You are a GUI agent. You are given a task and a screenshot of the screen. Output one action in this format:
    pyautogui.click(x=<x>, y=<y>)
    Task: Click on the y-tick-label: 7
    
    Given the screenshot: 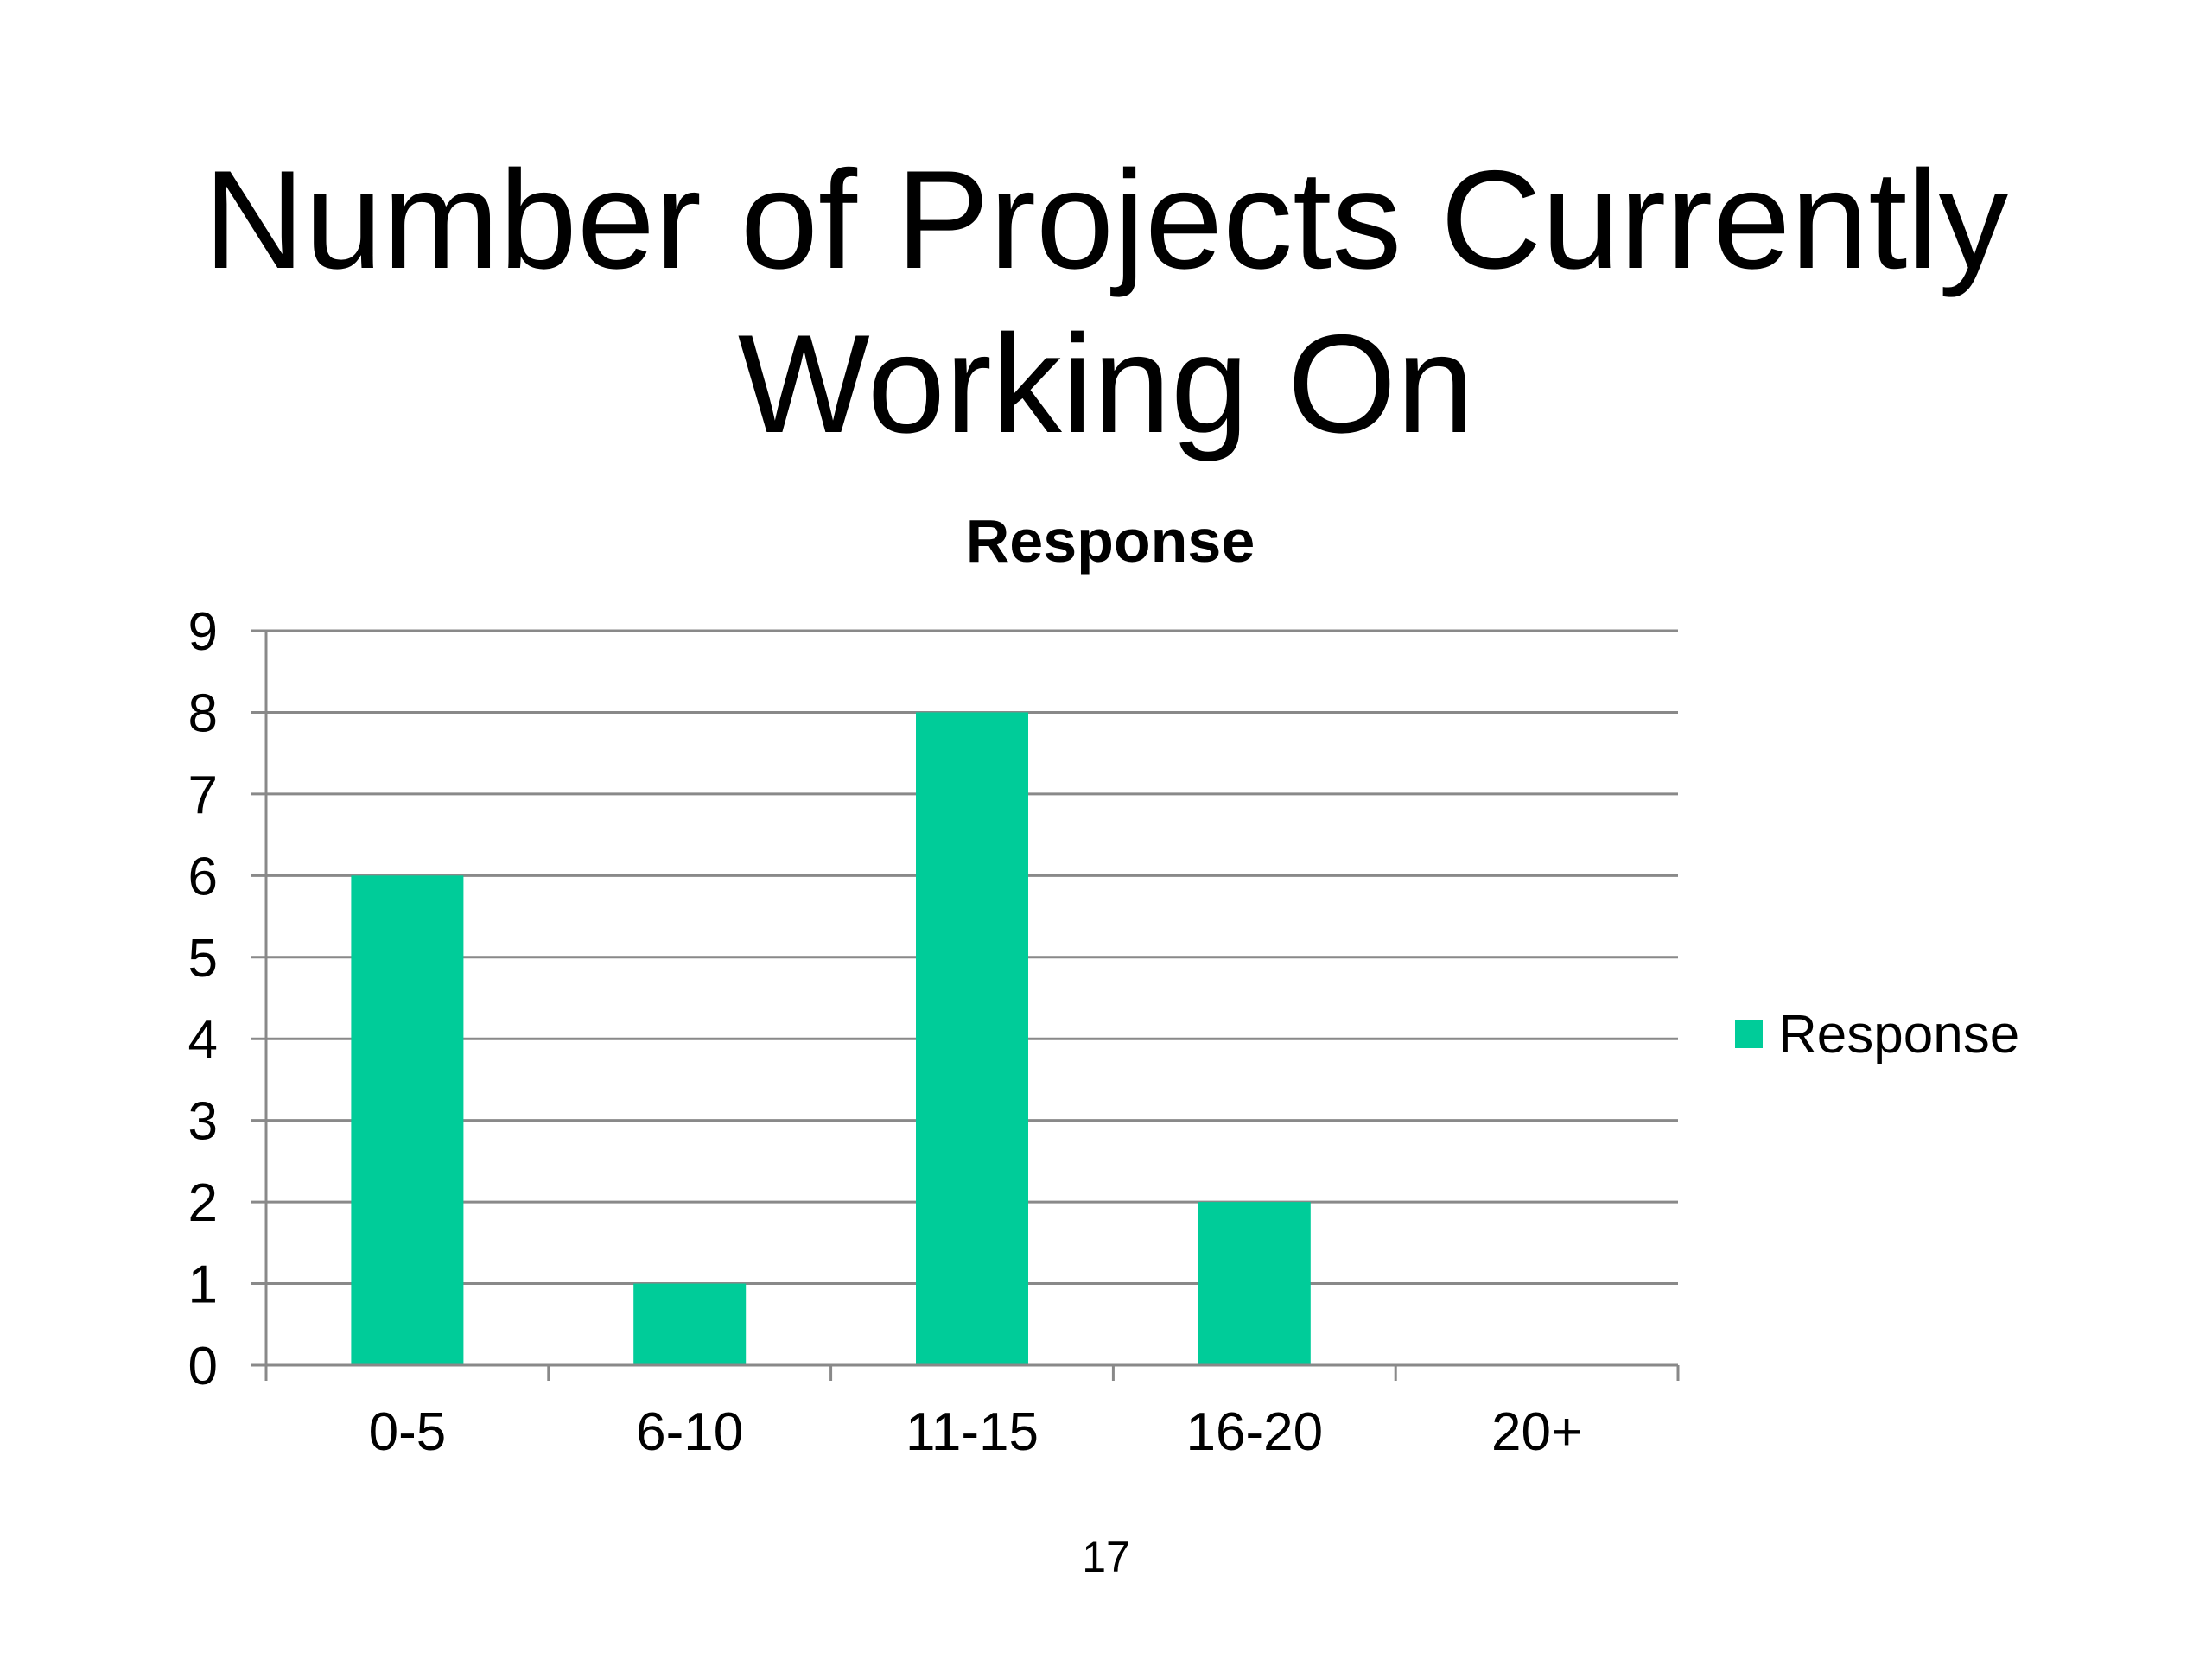 What is the action you would take?
    pyautogui.click(x=203, y=795)
    